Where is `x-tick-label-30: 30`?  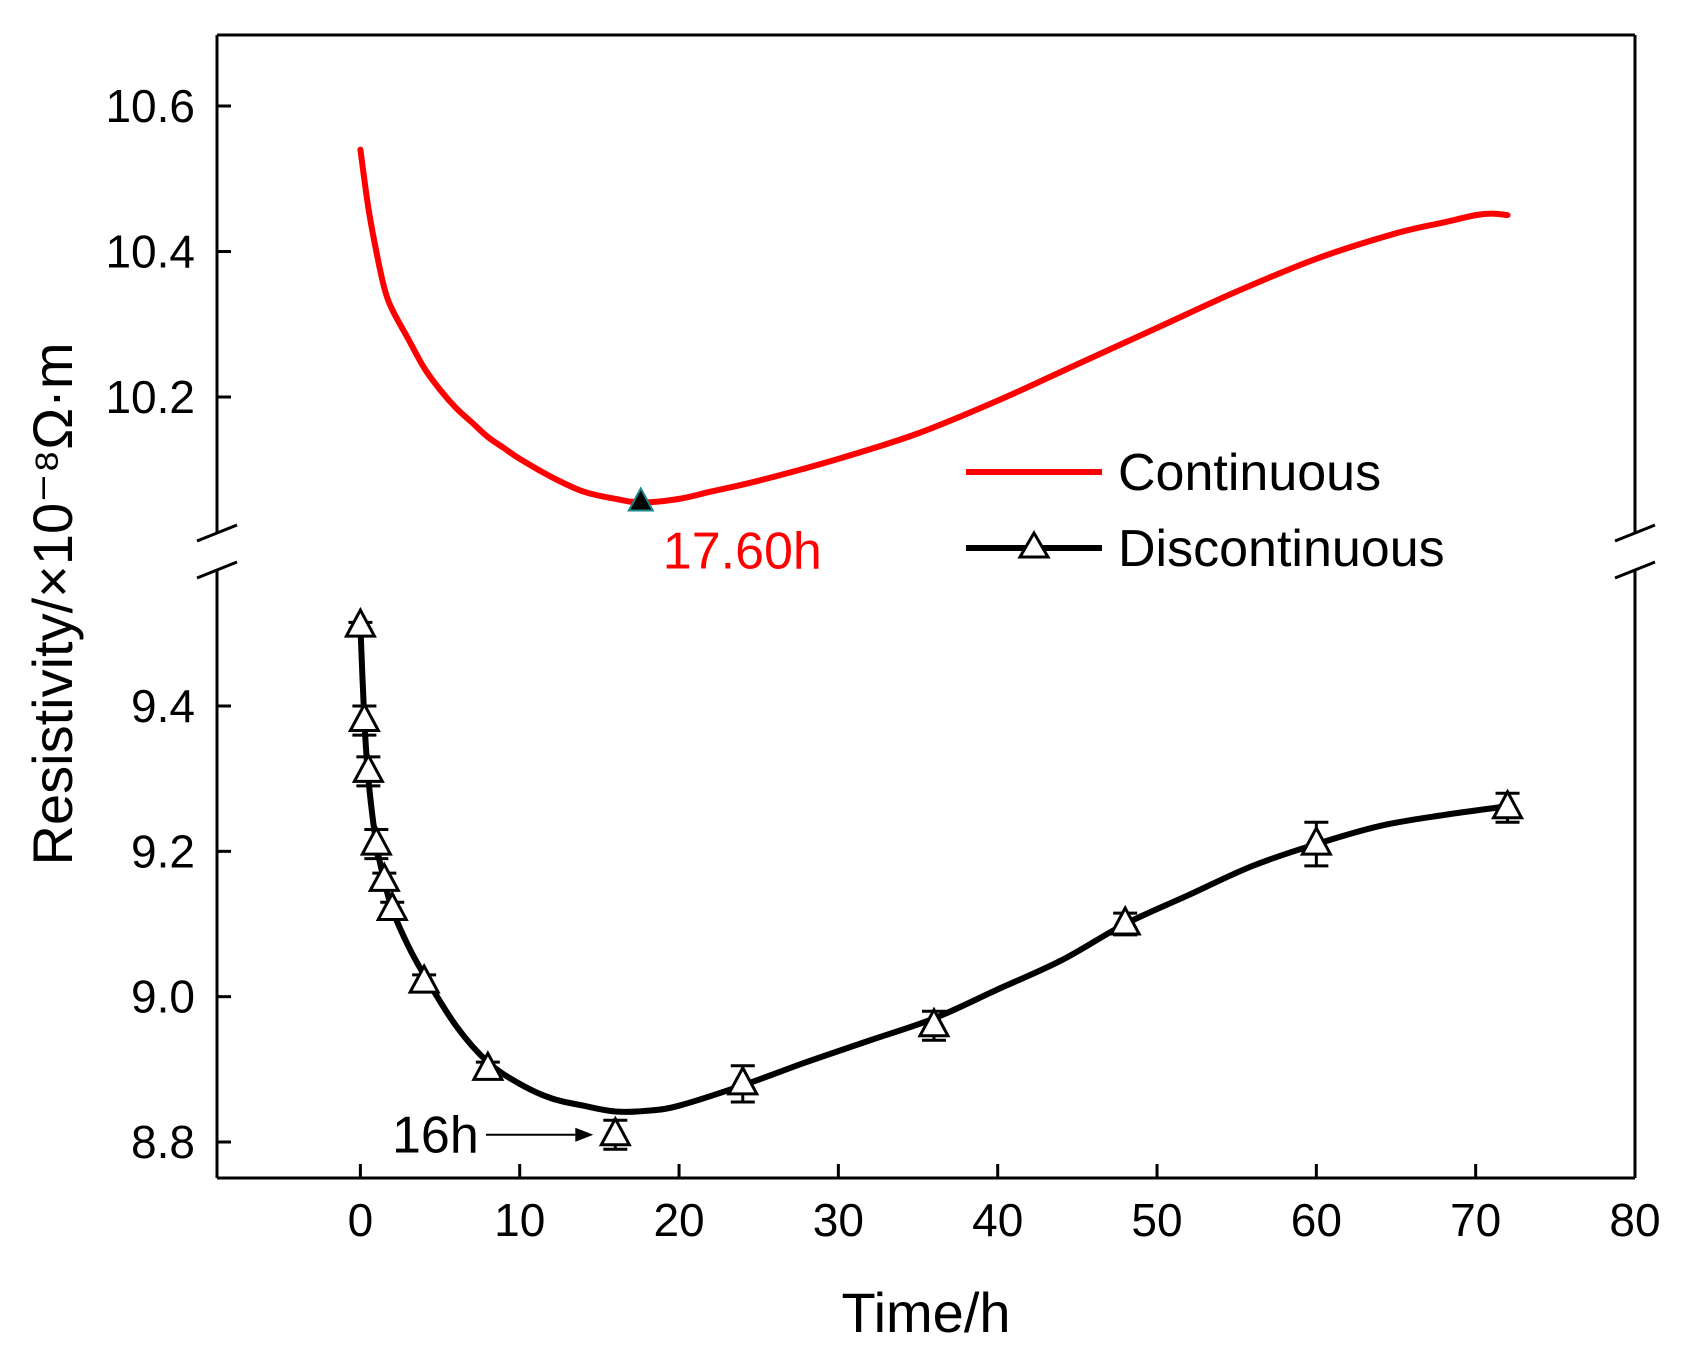 x-tick-label-30: 30 is located at coordinates (838, 1220).